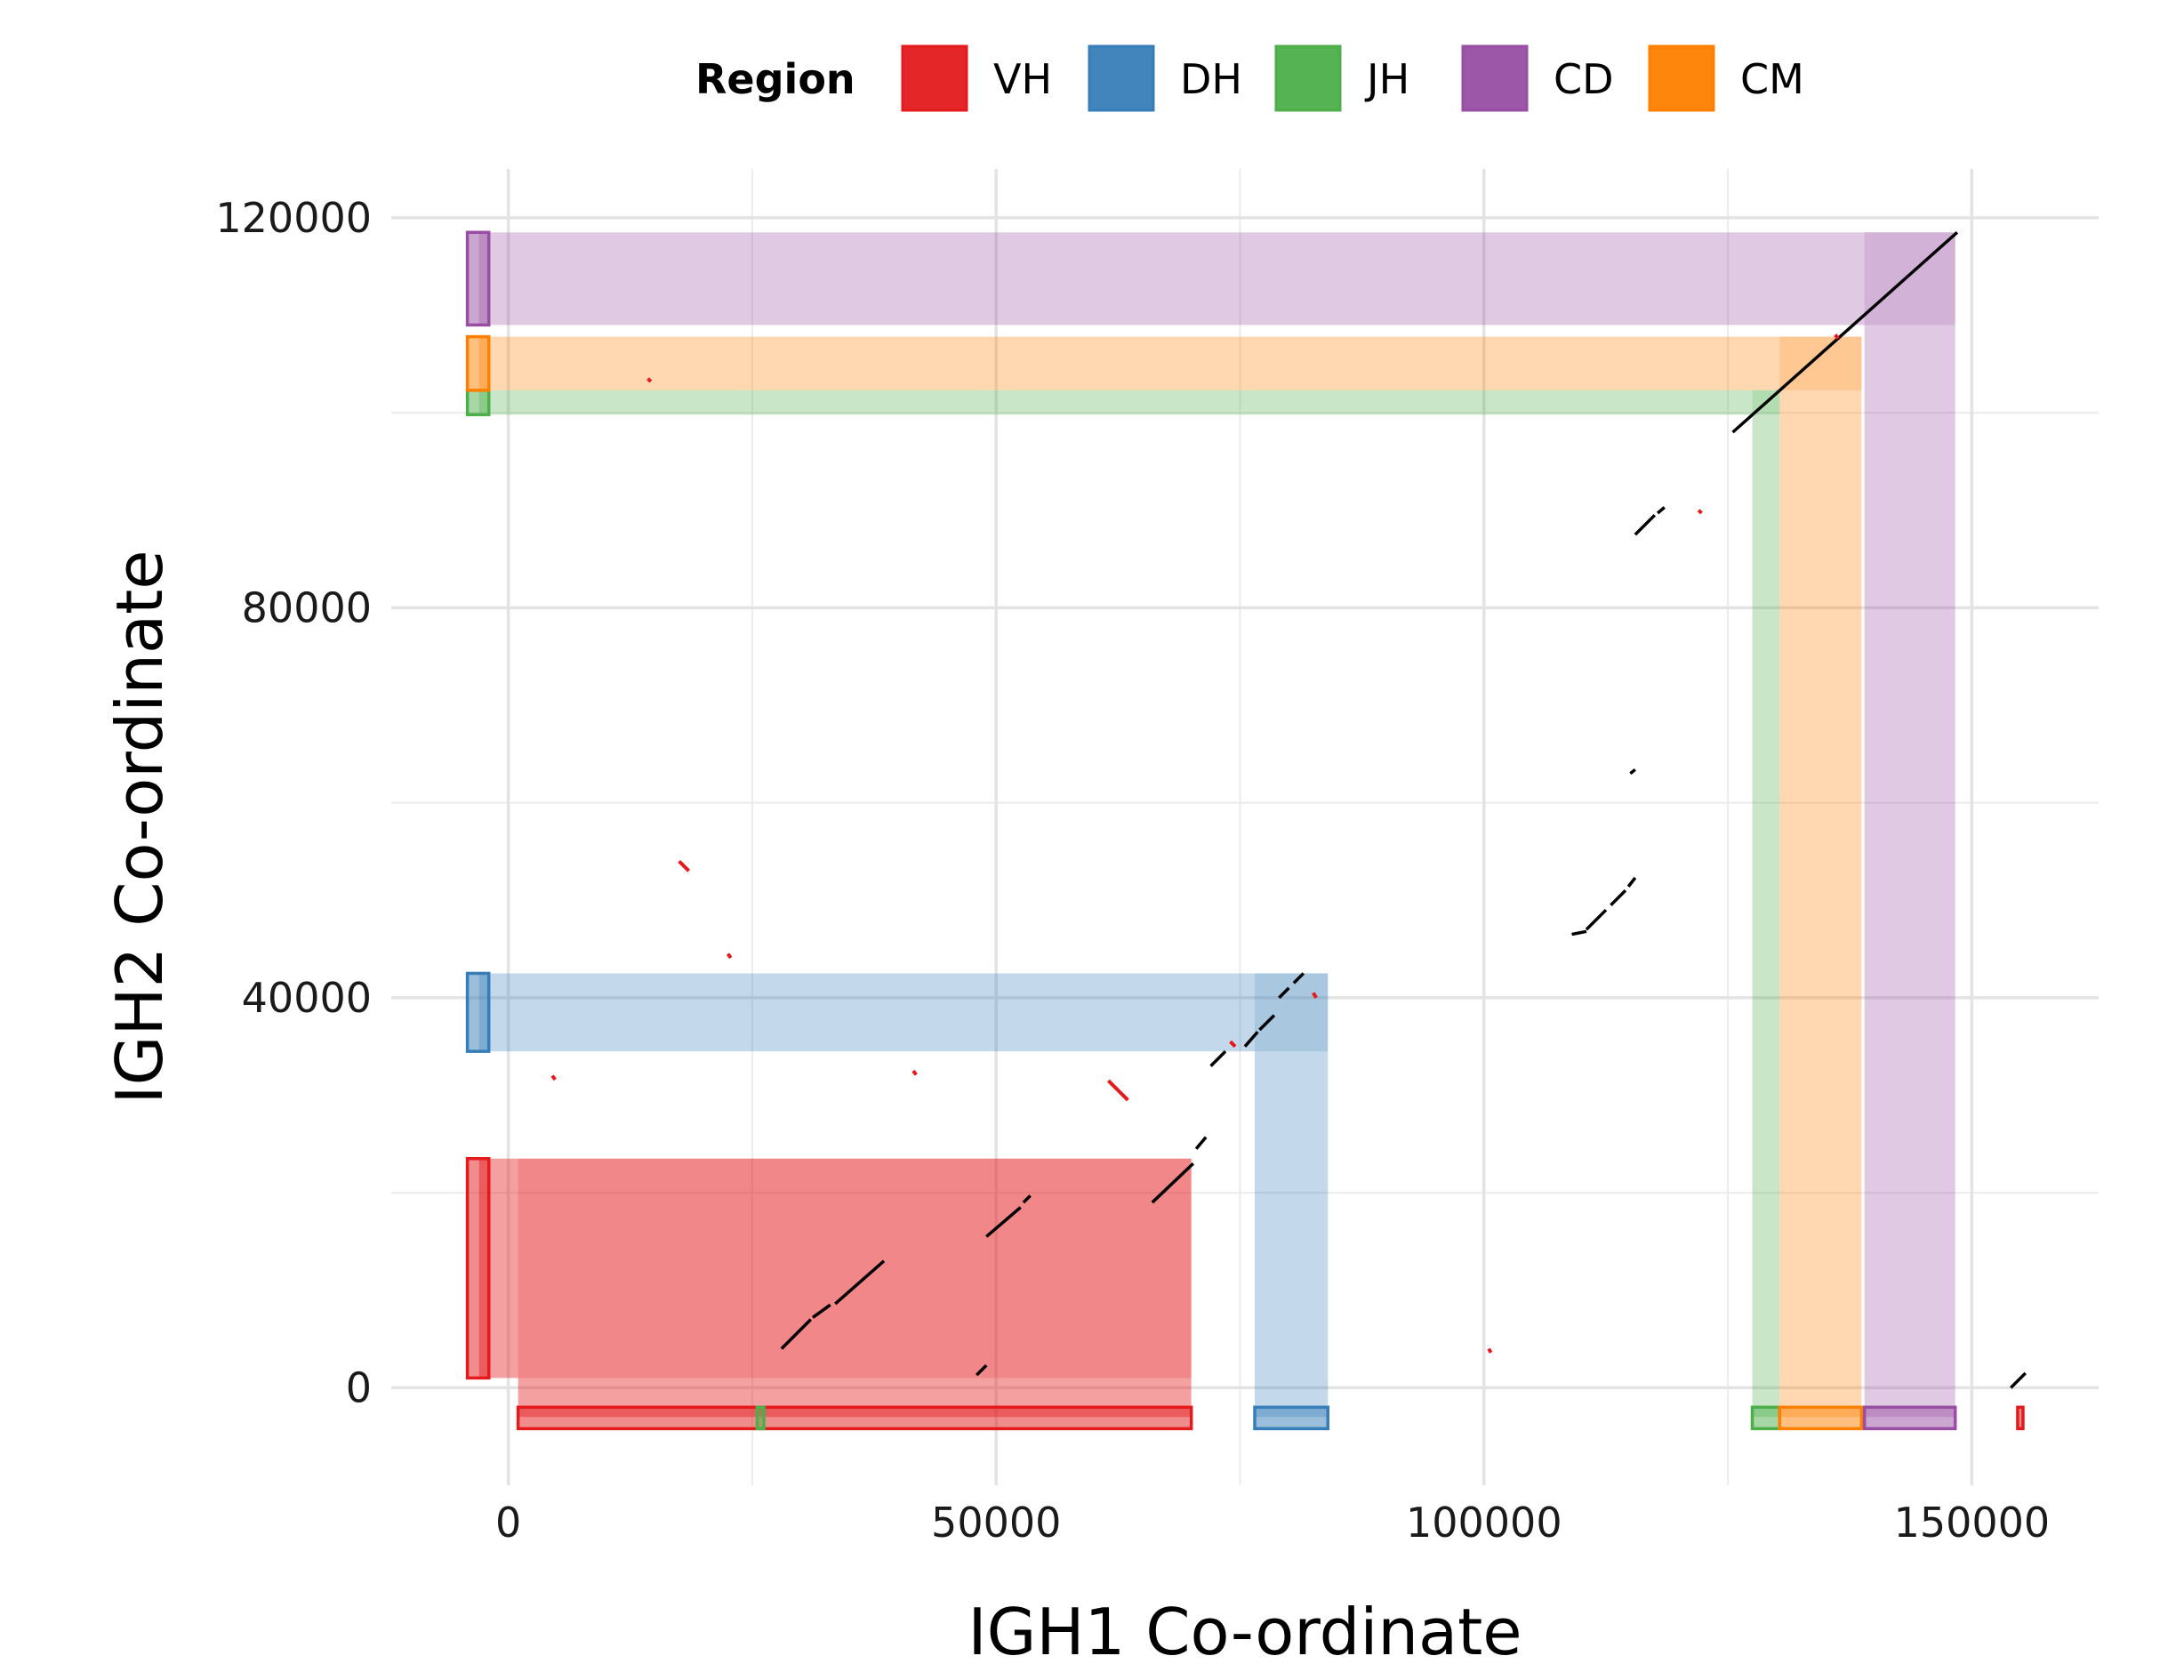 The image size is (2184, 1680). Describe the element at coordinates (1820, 363) in the screenshot. I see `region-overlap-cm` at that location.